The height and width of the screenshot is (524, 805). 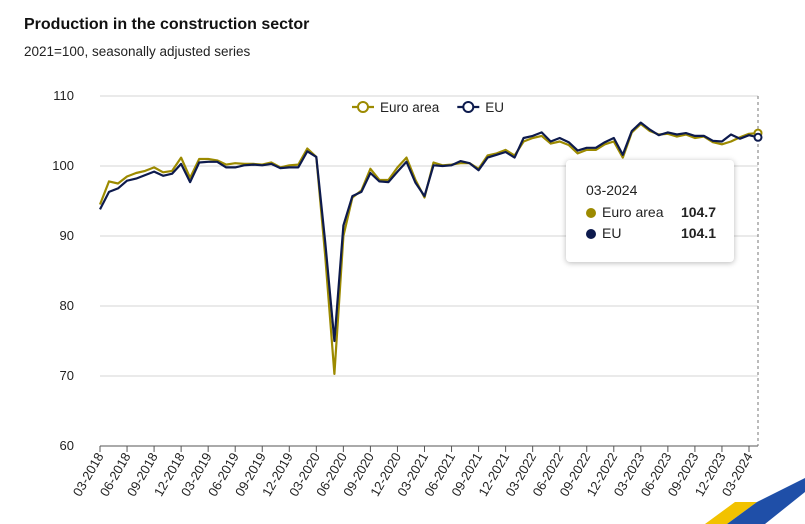 What do you see at coordinates (67, 445) in the screenshot?
I see `y-tick-label: 60` at bounding box center [67, 445].